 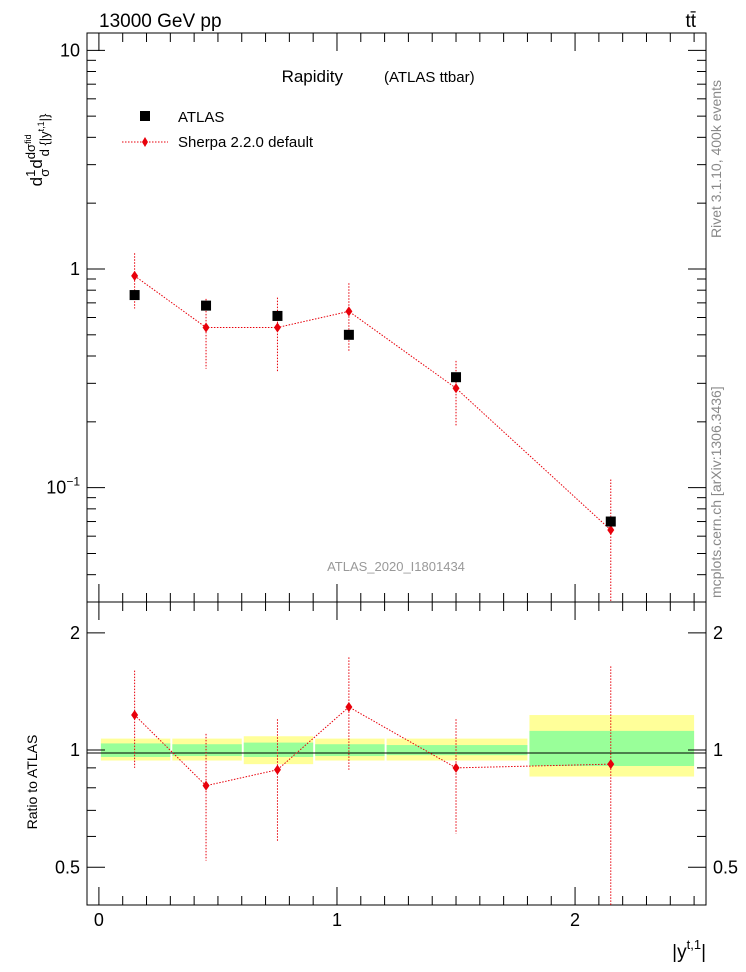 What do you see at coordinates (99, 920) in the screenshot?
I see `ratio-x-tick-label: 0` at bounding box center [99, 920].